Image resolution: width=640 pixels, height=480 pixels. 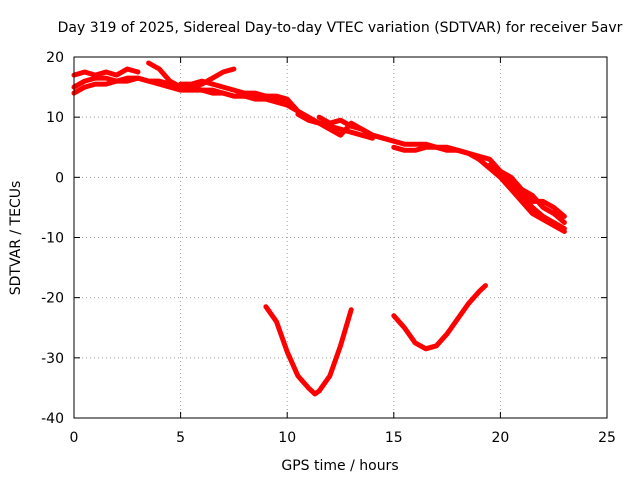 I want to click on x-tick-label: 0, so click(x=74, y=438).